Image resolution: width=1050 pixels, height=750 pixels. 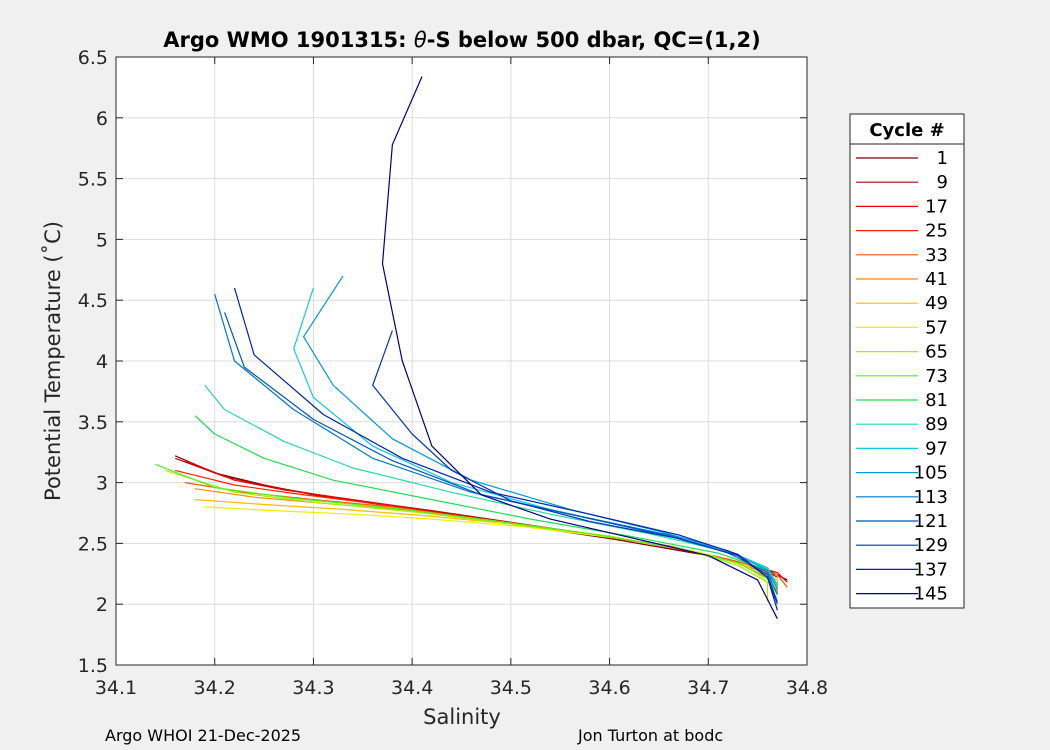 What do you see at coordinates (203, 735) in the screenshot?
I see `footer-left: Argo WHOI 21-Dec-2025` at bounding box center [203, 735].